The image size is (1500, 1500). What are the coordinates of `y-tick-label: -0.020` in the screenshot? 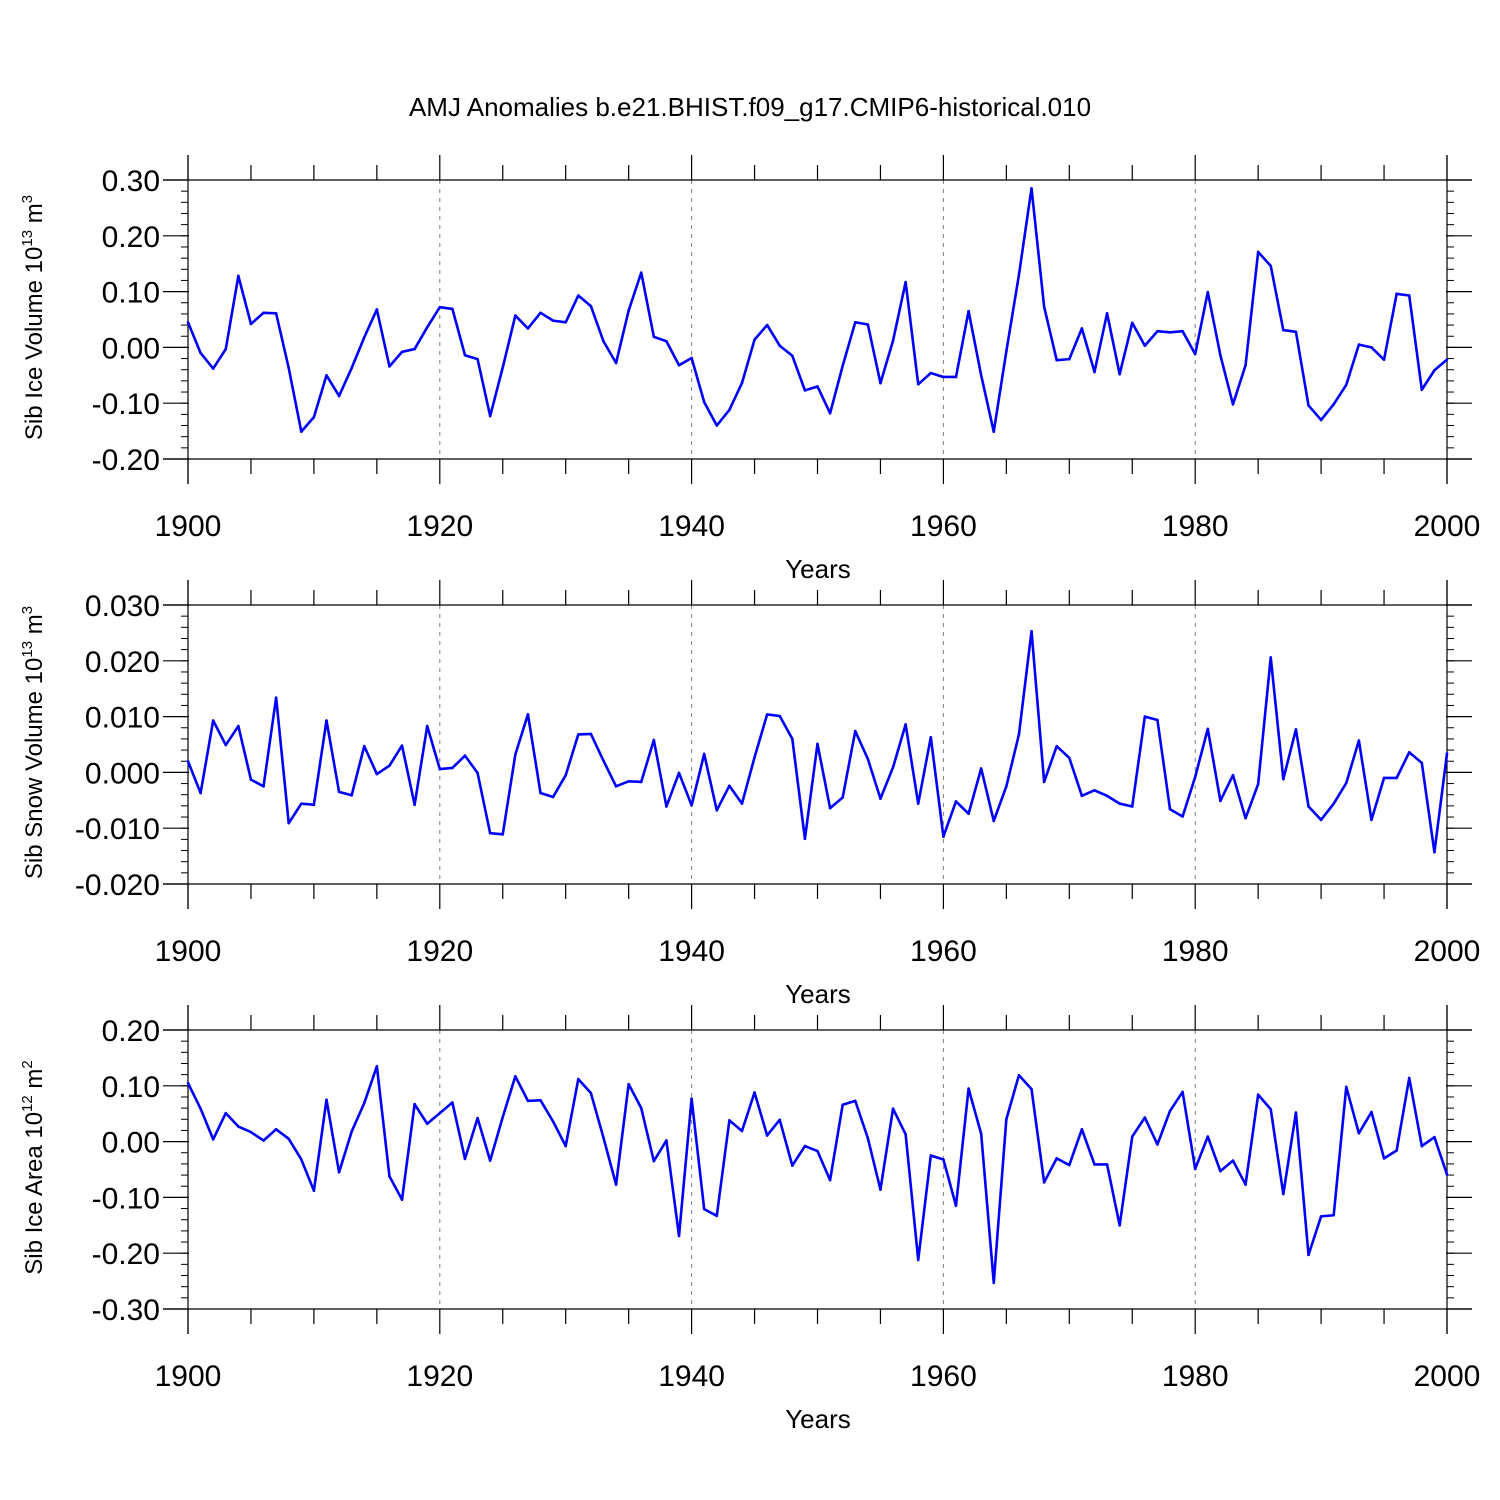 It's located at (117, 885).